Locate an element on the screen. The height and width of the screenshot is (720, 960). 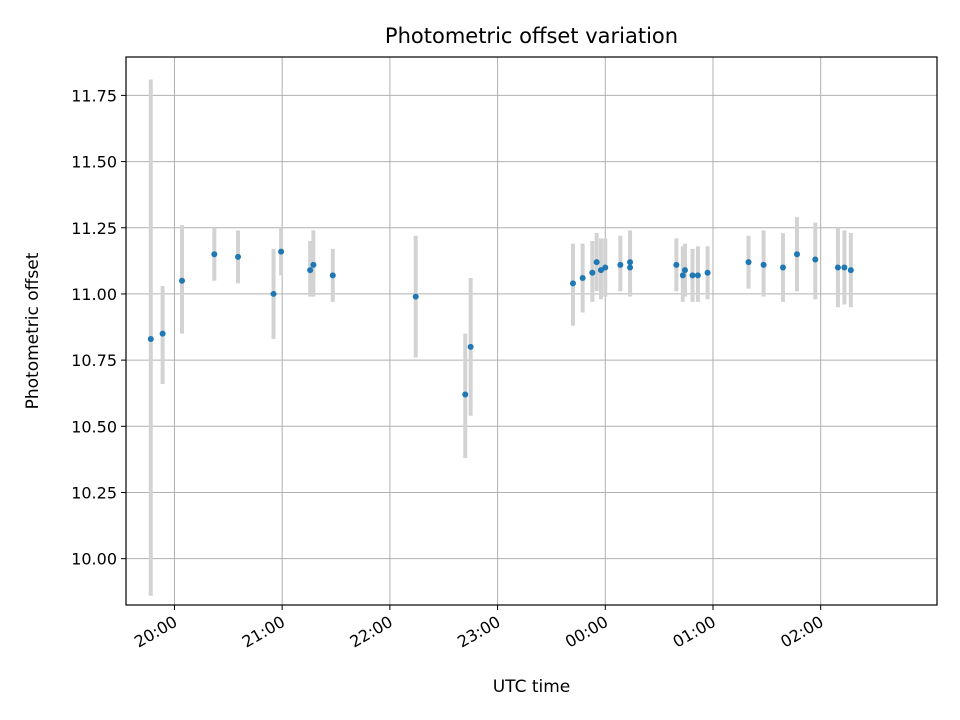
y-tick-label: 11.50 is located at coordinates (94, 162).